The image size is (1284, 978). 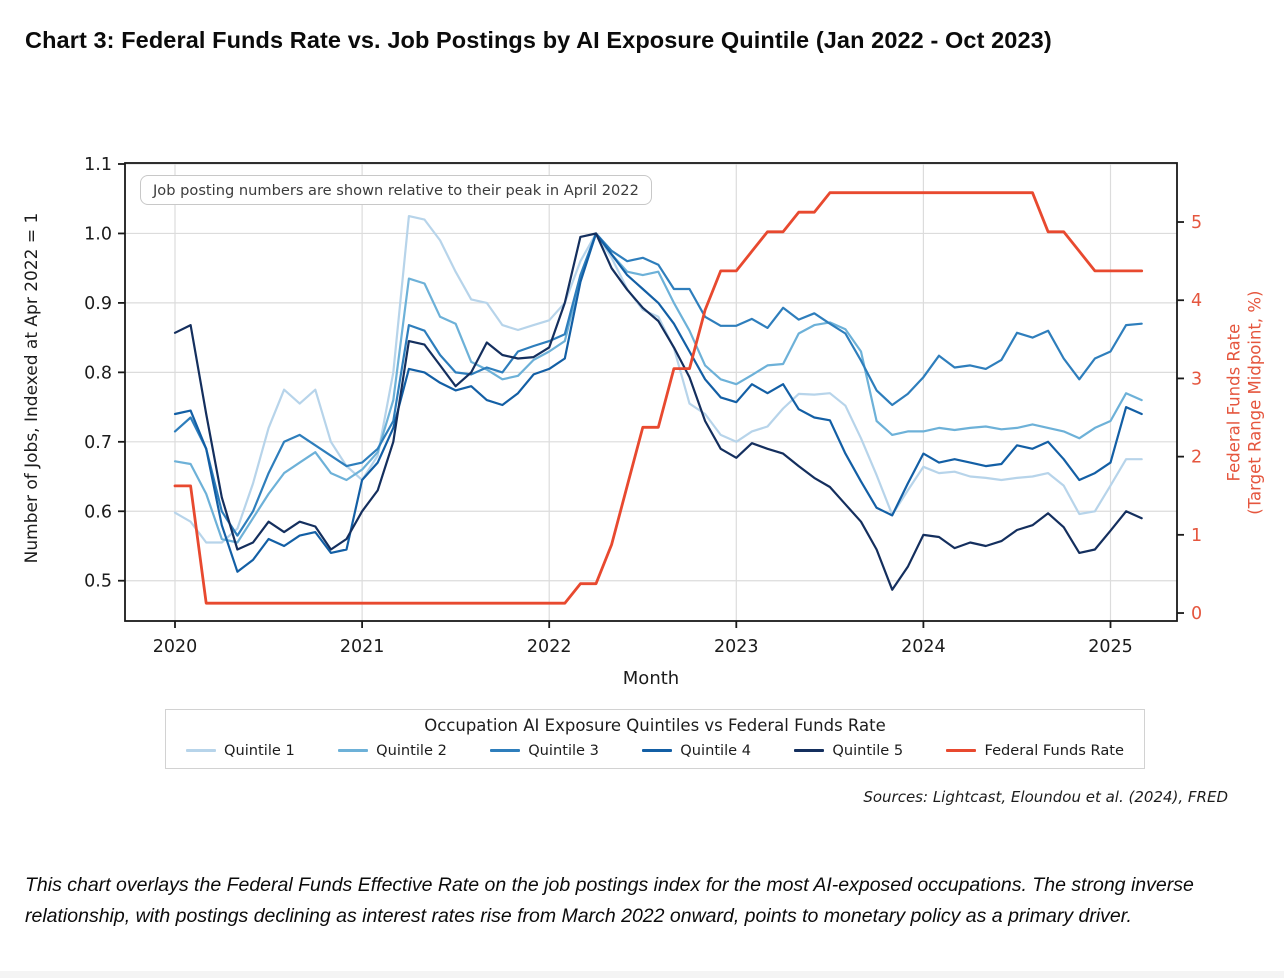 I want to click on tick-label: 5, so click(x=1196, y=223).